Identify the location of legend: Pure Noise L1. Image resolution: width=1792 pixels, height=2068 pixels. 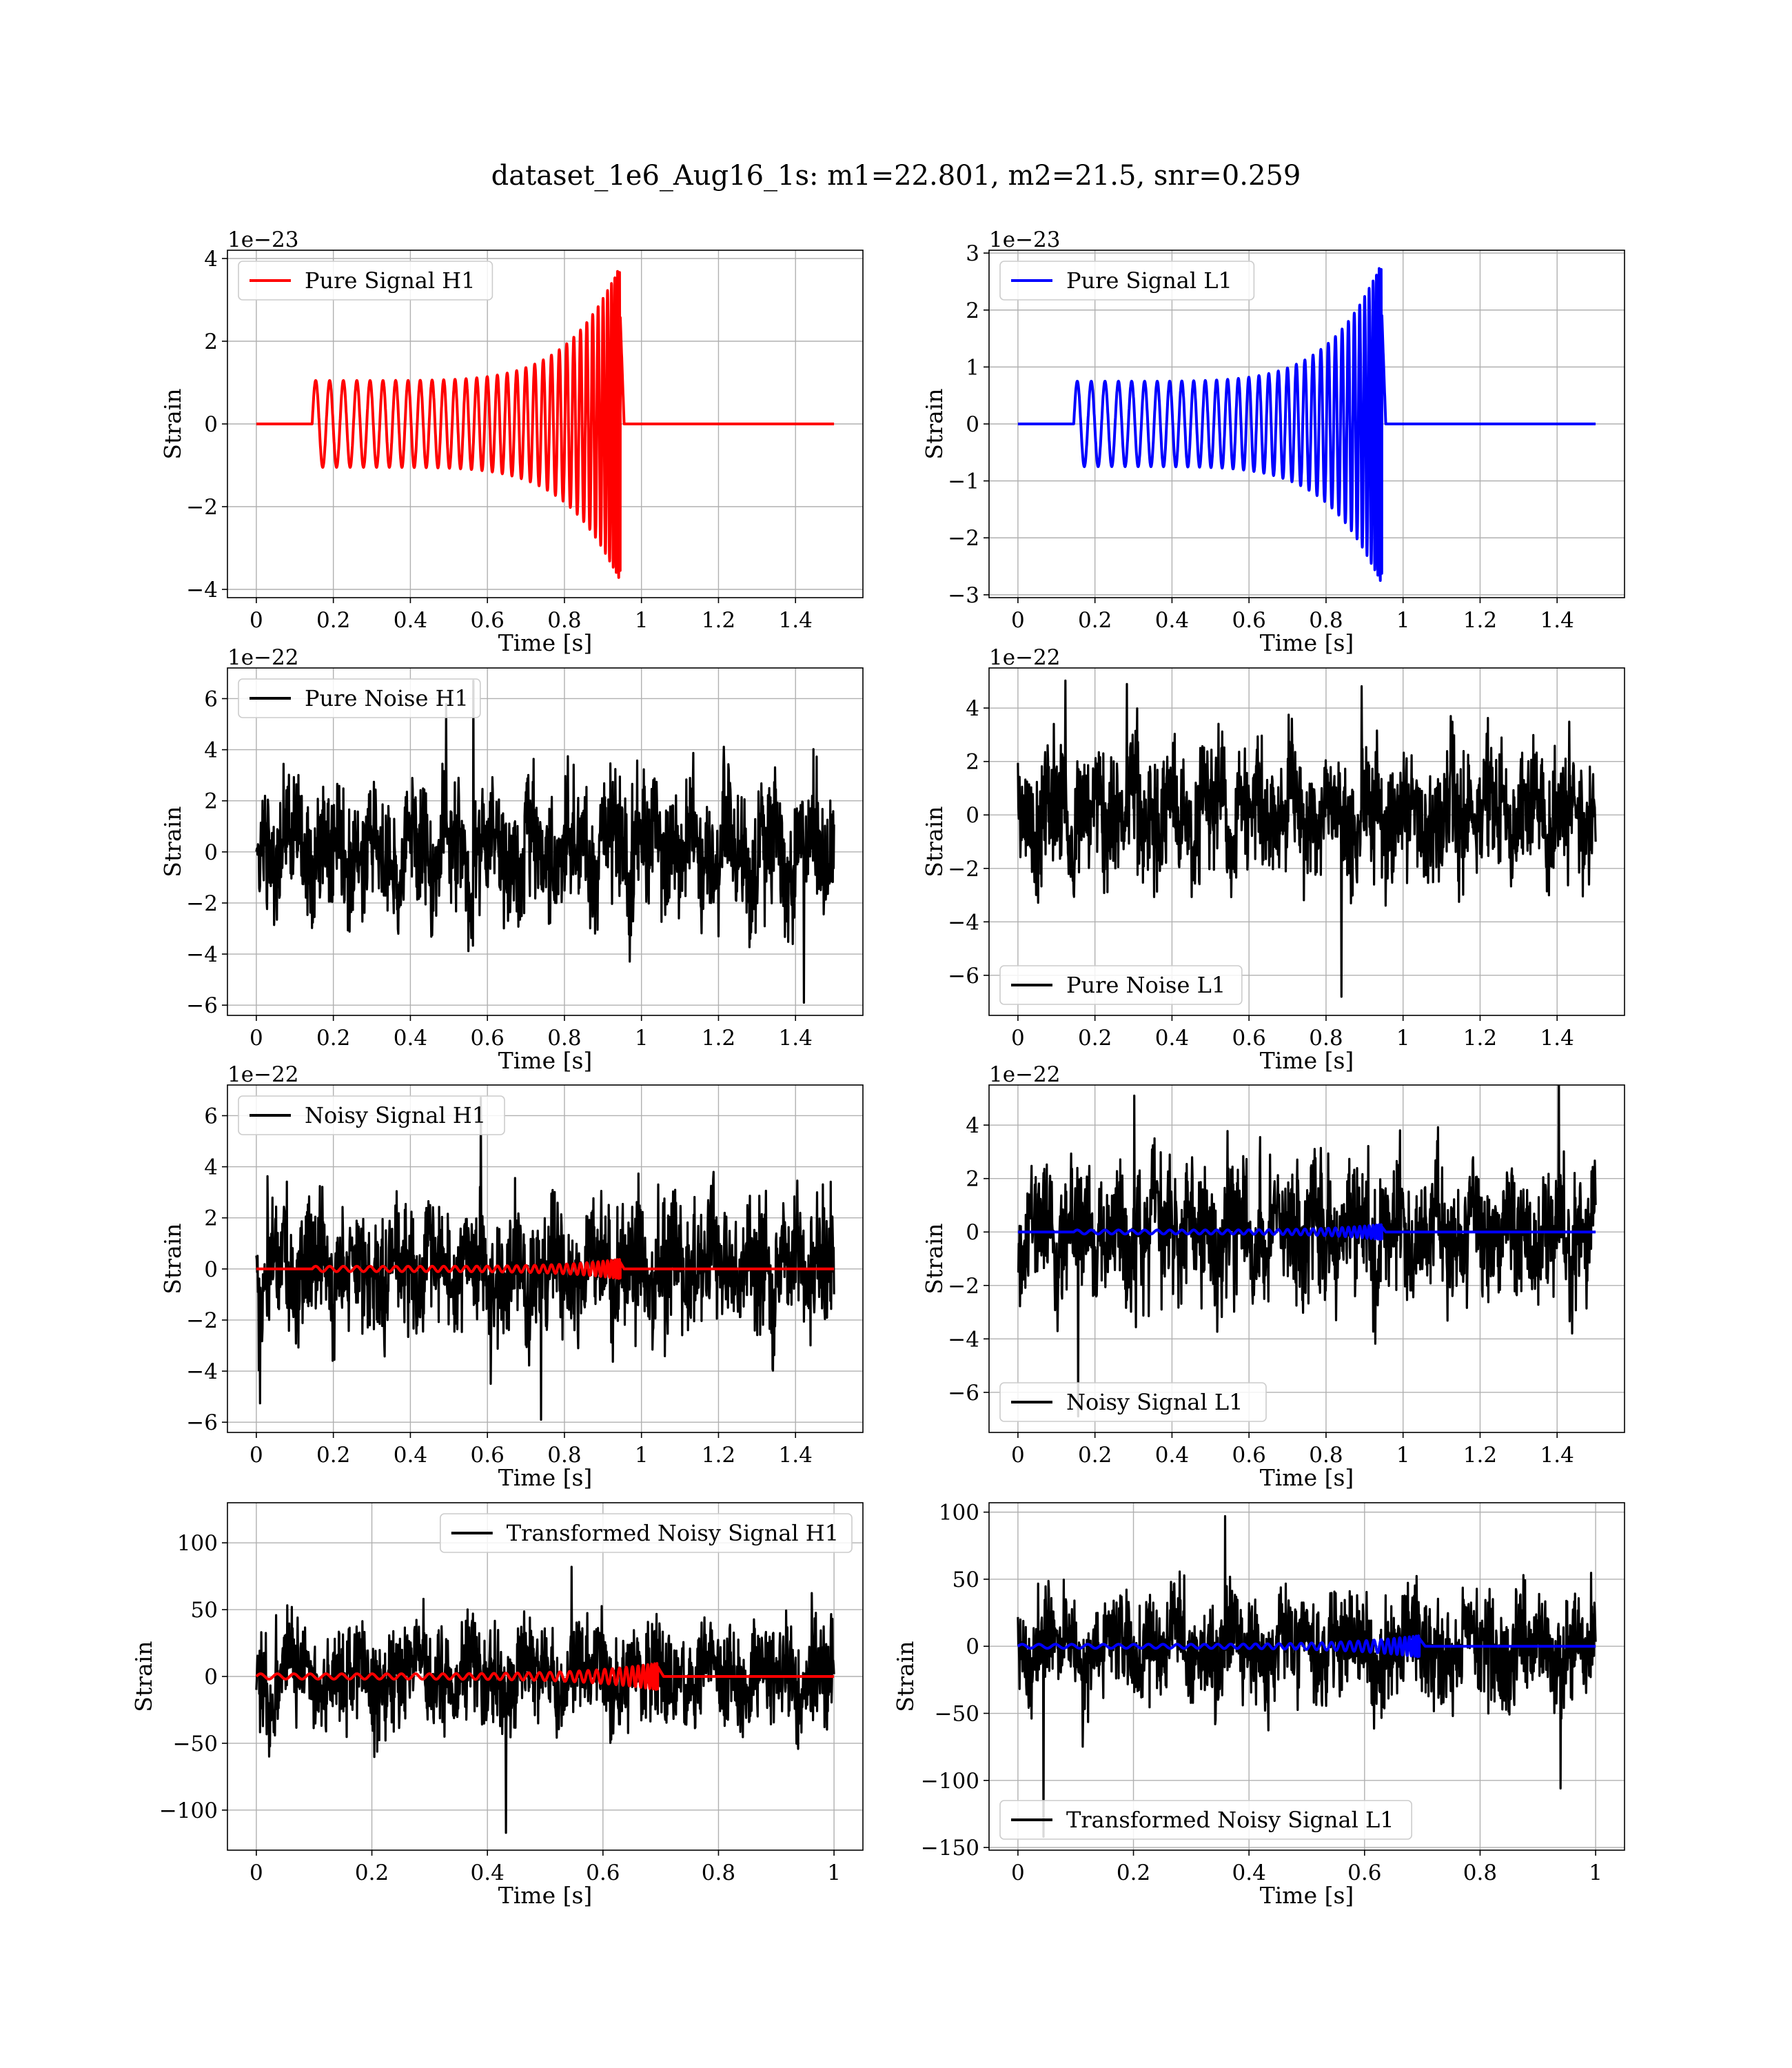
(1121, 985).